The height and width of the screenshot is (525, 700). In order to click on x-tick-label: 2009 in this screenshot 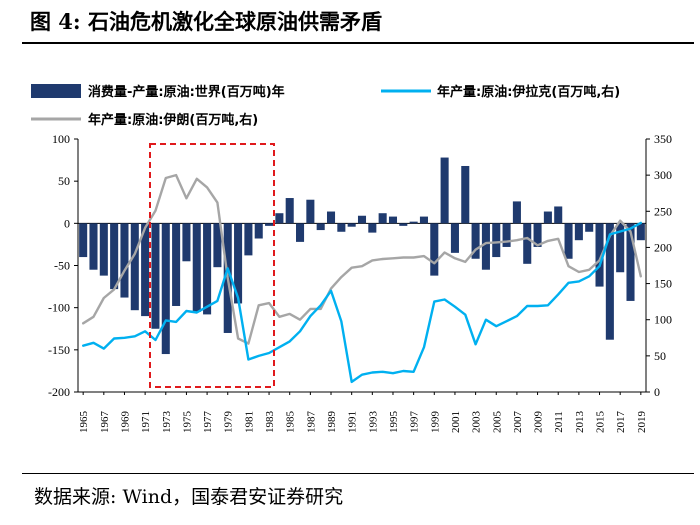, I will do `click(539, 422)`.